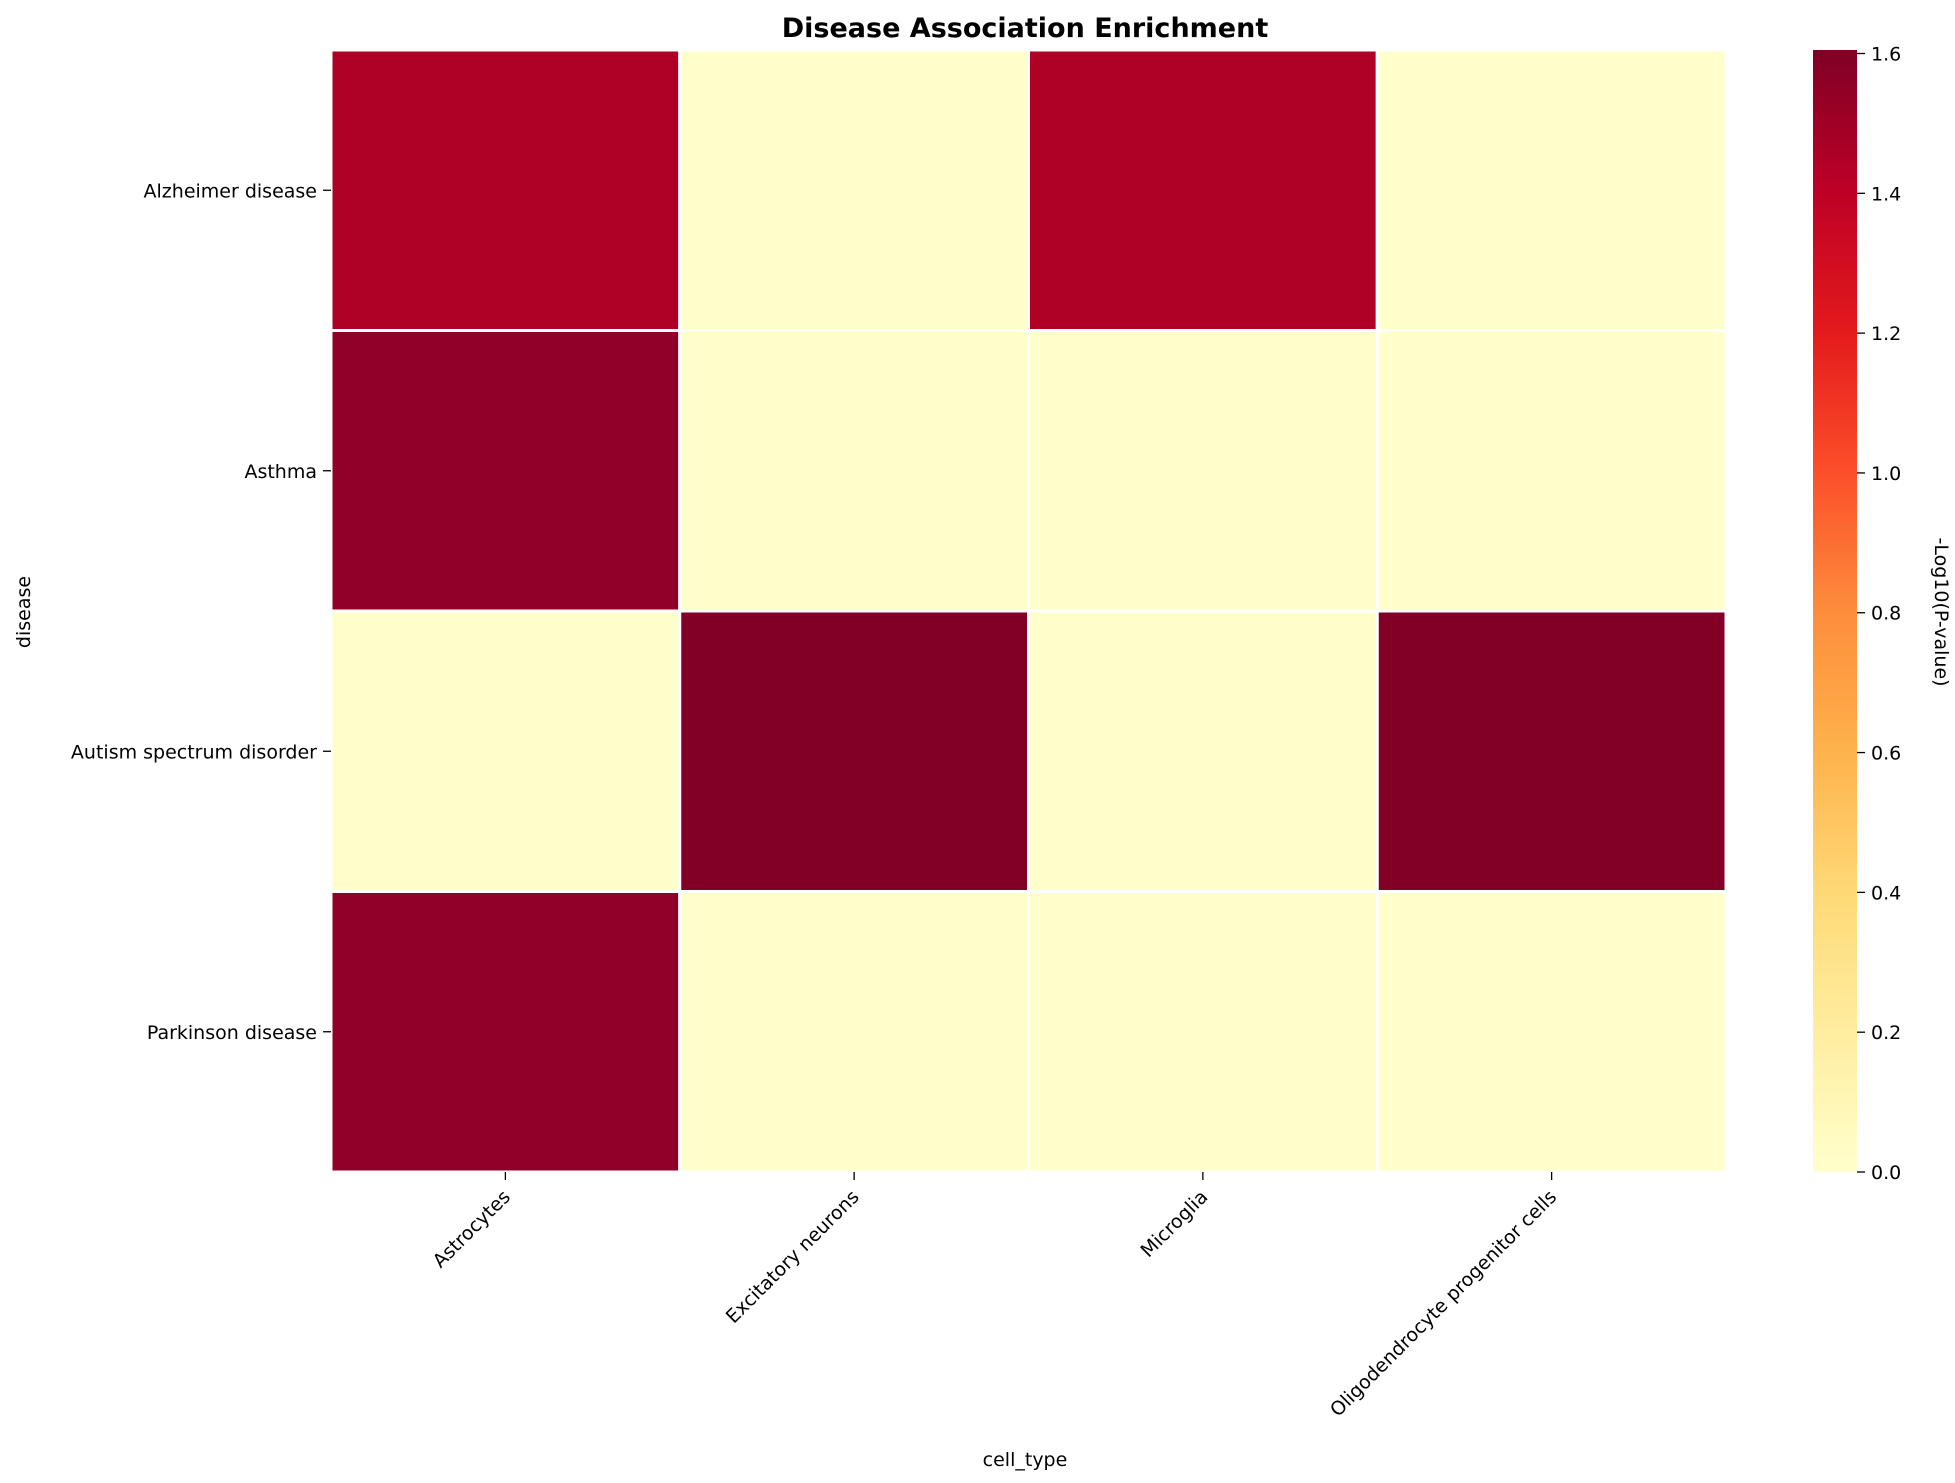 This screenshot has width=1955, height=1483. I want to click on x-tick-label: Astrocytes, so click(472, 1229).